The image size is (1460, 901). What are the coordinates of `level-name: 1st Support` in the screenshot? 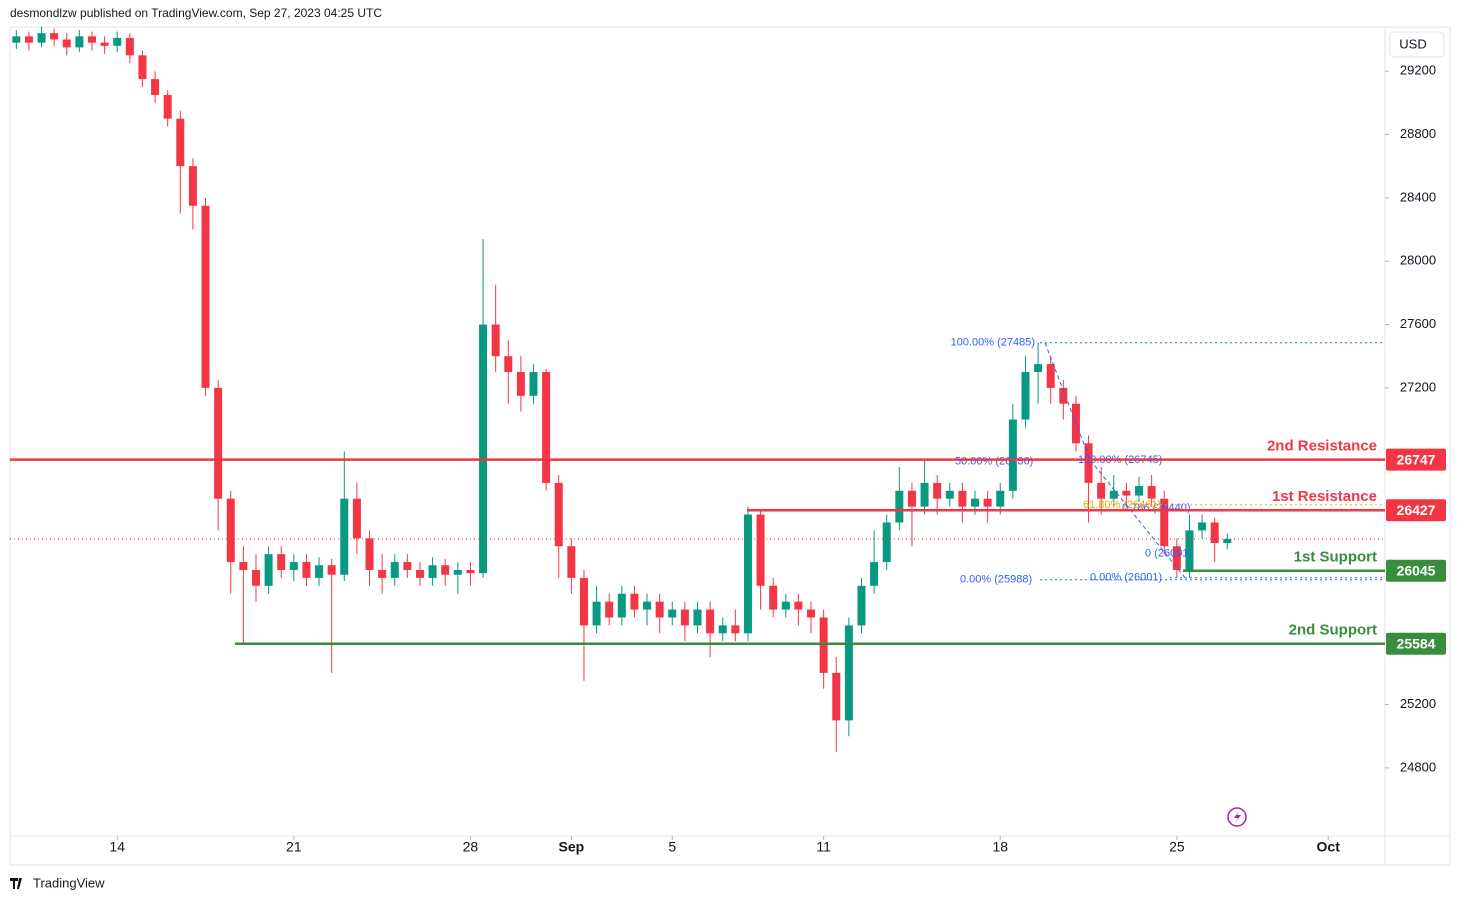 It's located at (1335, 557).